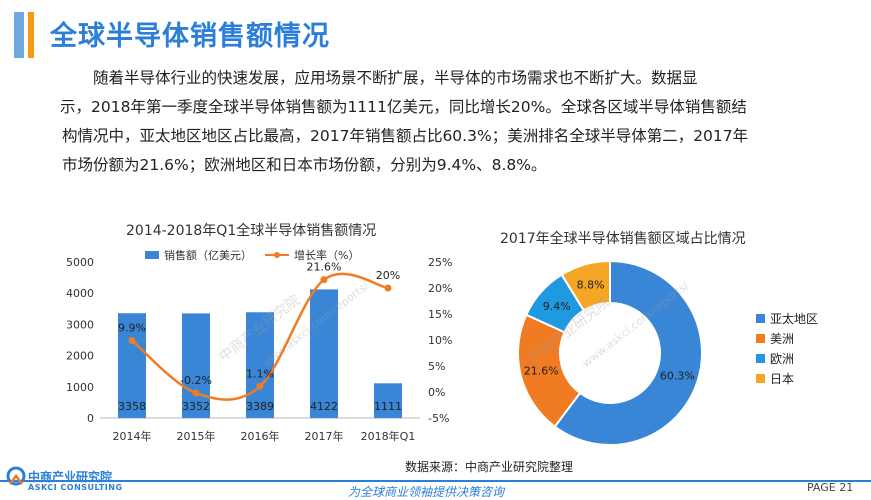 This screenshot has width=871, height=500. Describe the element at coordinates (260, 436) in the screenshot. I see `x-tick-label: 2016年` at that location.